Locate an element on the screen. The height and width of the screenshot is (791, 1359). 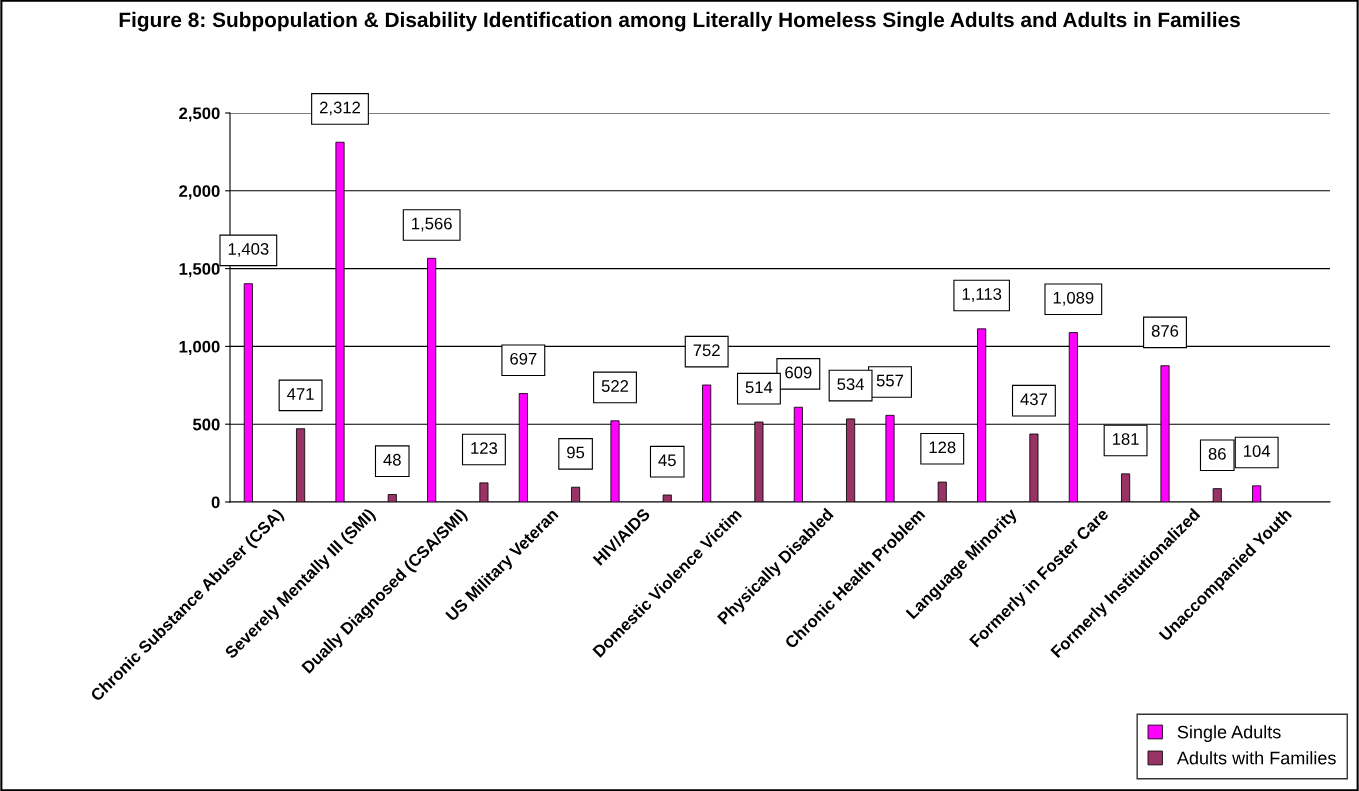
data-label: 471 is located at coordinates (300, 394).